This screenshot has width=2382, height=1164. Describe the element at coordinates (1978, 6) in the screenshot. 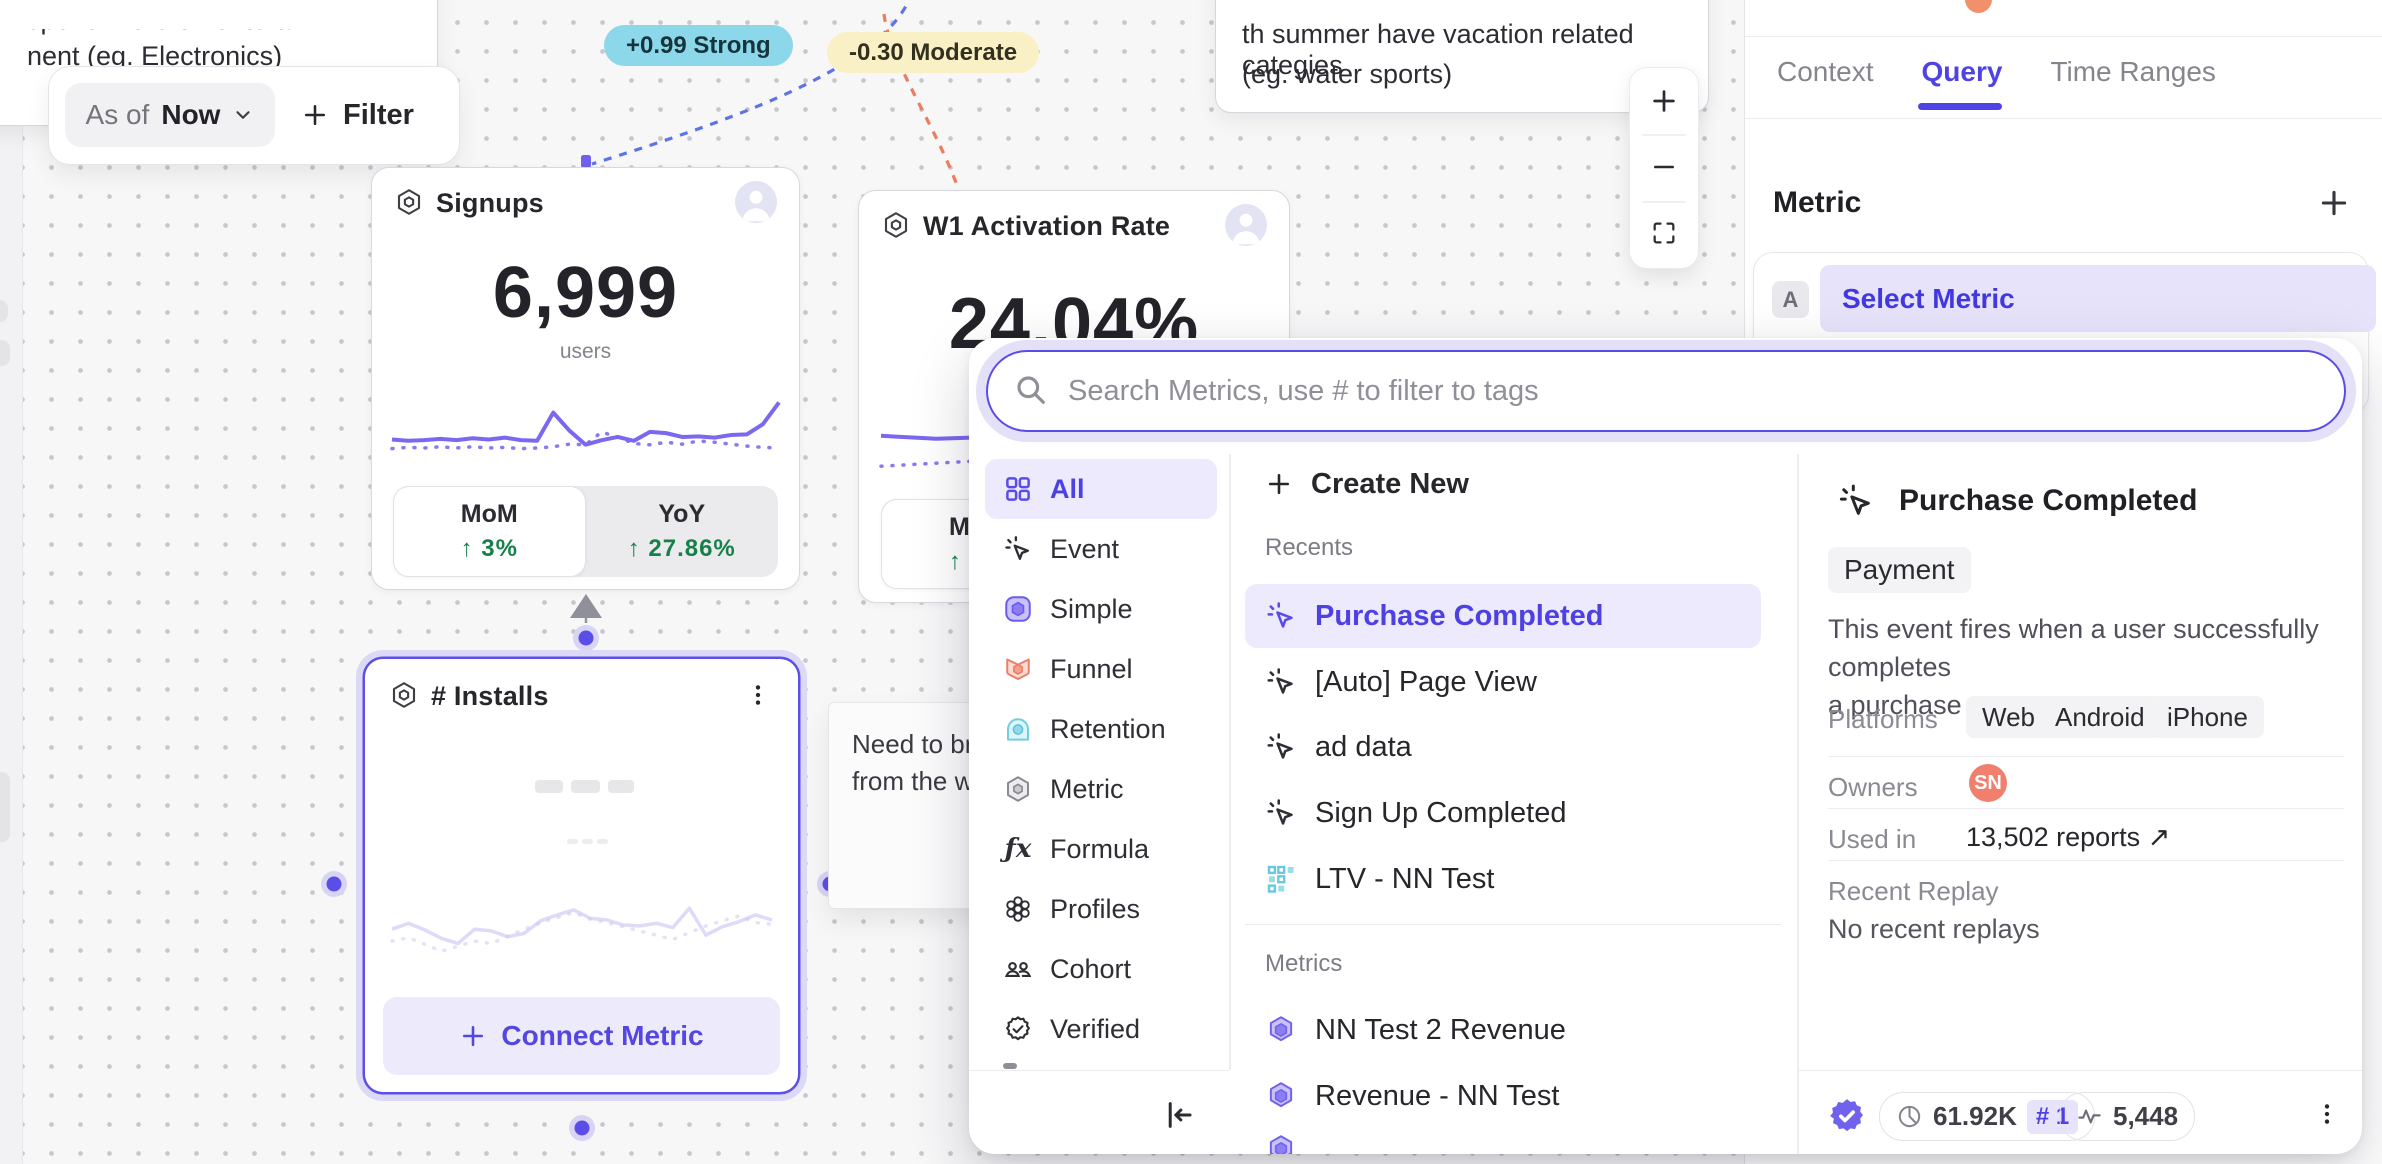

I see `notification-dot` at that location.